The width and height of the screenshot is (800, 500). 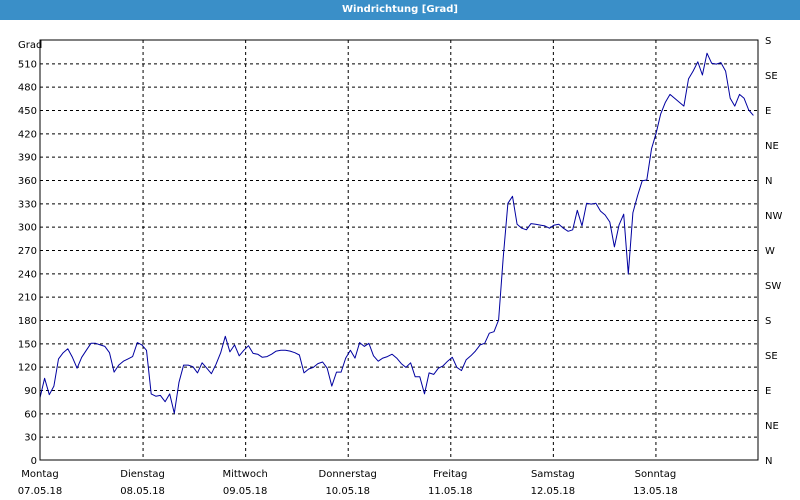 What do you see at coordinates (27, 88) in the screenshot?
I see `y-tick-label: 480` at bounding box center [27, 88].